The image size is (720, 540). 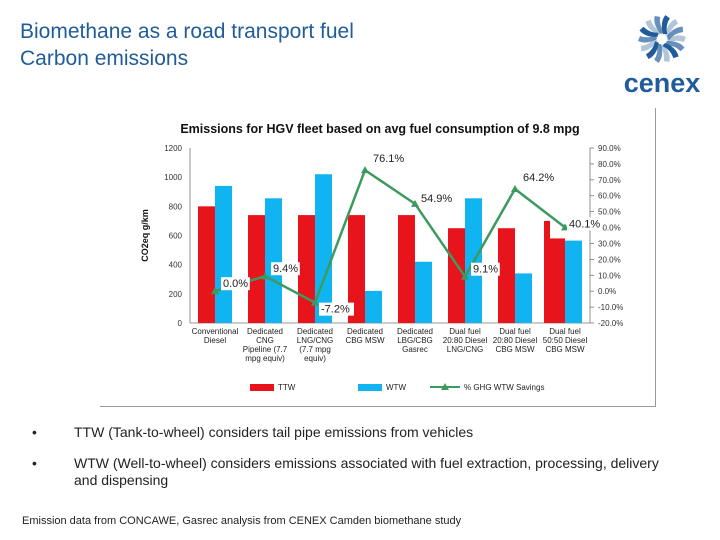 What do you see at coordinates (215, 331) in the screenshot?
I see `category-label: Conventional` at bounding box center [215, 331].